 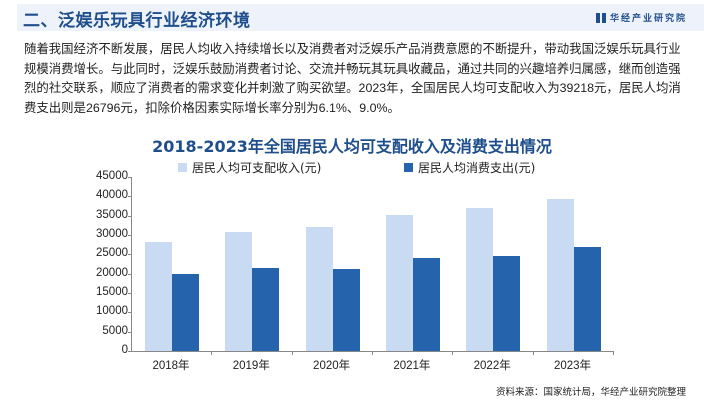 I want to click on legend-item-income: 居民人均可支配收入(元), so click(x=249, y=167).